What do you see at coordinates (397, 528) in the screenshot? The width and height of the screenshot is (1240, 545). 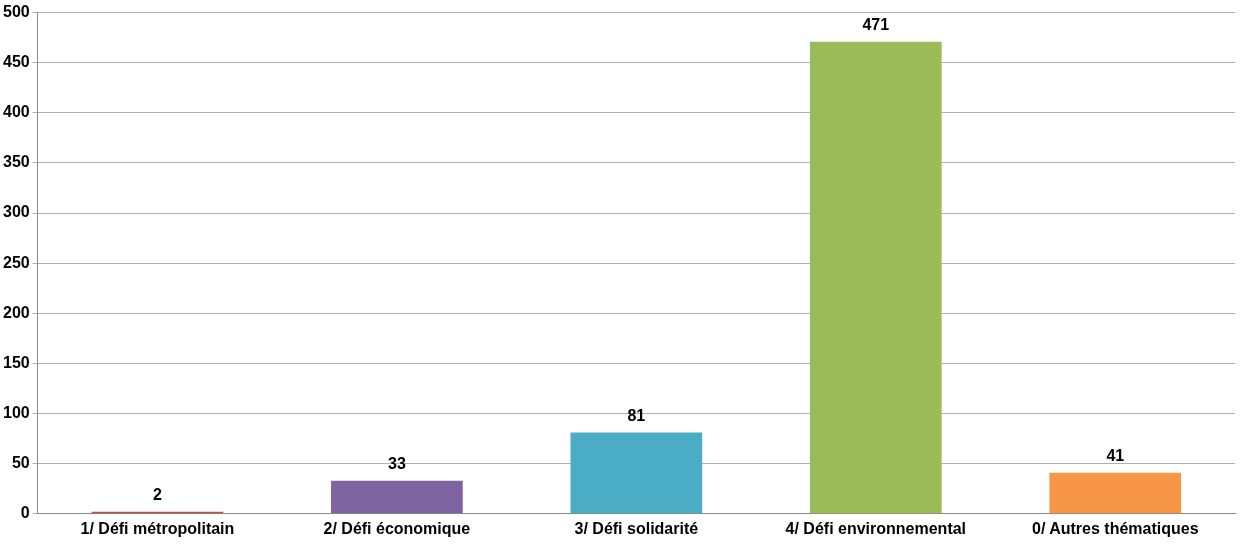 I see `x-tick-label: 2/ Défi économique` at bounding box center [397, 528].